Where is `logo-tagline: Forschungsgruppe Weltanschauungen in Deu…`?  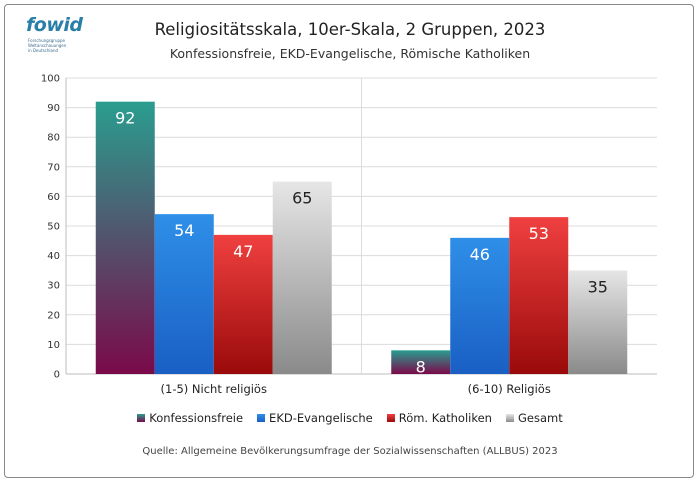
logo-tagline: Forschungsgruppe Weltanschauungen in Deu… is located at coordinates (47, 45).